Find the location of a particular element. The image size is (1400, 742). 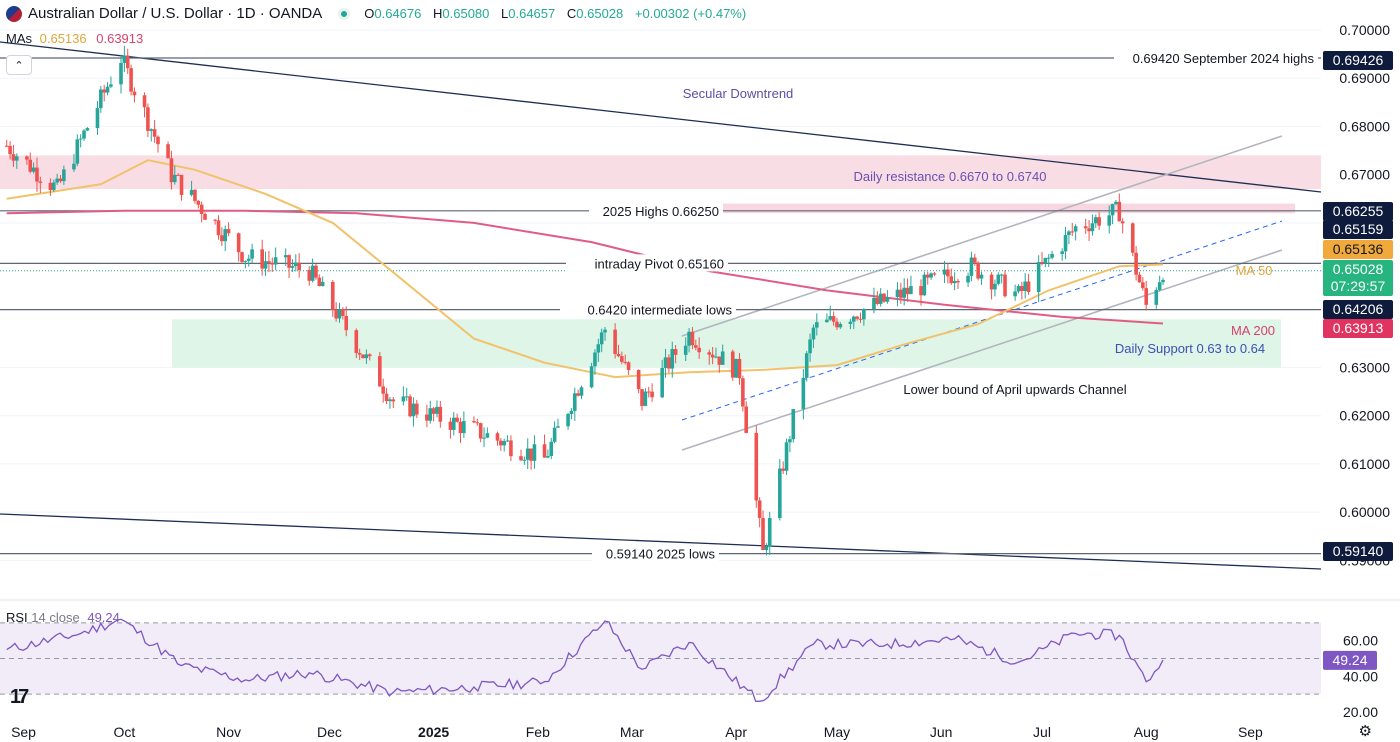

collapse-legend-button: ⌃ is located at coordinates (19, 65).